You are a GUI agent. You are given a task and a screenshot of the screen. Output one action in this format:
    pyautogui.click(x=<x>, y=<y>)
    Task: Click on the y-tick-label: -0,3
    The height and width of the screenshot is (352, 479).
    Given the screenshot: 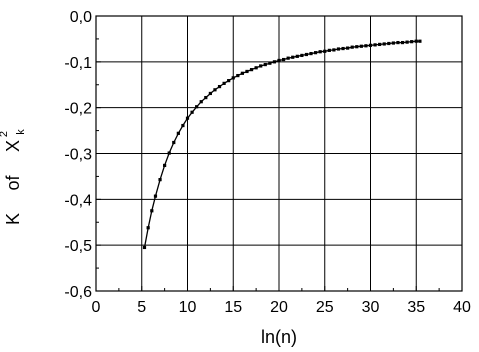 What is the action you would take?
    pyautogui.click(x=78, y=155)
    